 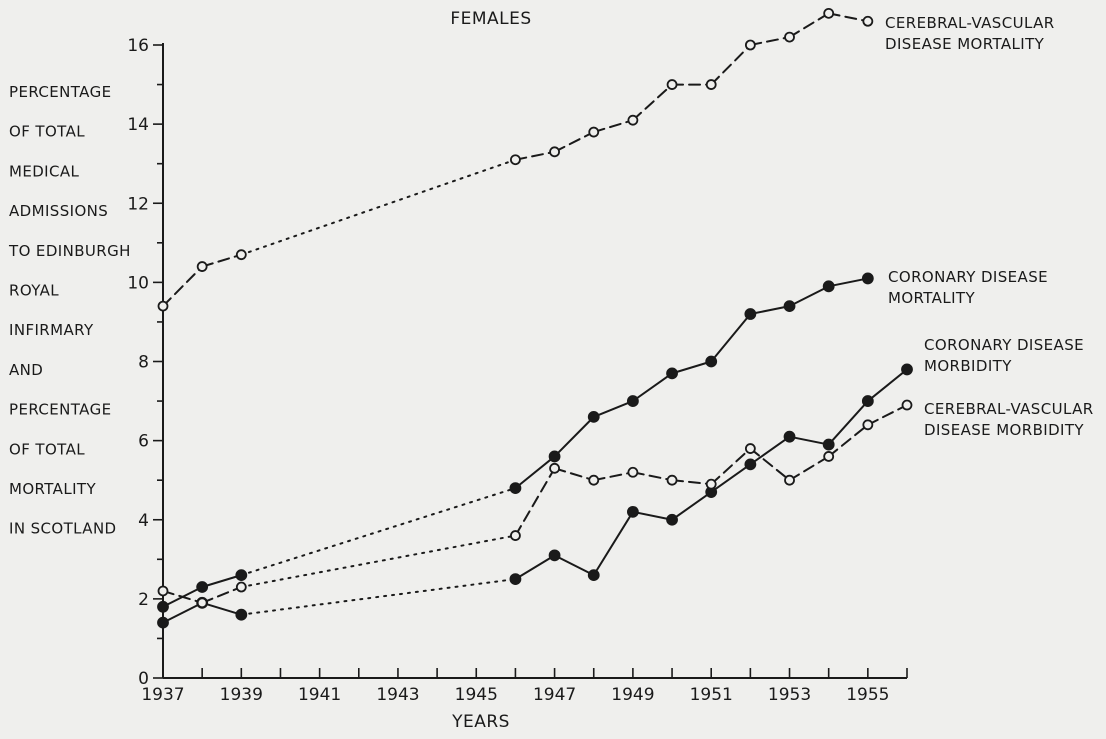 What do you see at coordinates (867, 695) in the screenshot?
I see `x-tick-label: 1955` at bounding box center [867, 695].